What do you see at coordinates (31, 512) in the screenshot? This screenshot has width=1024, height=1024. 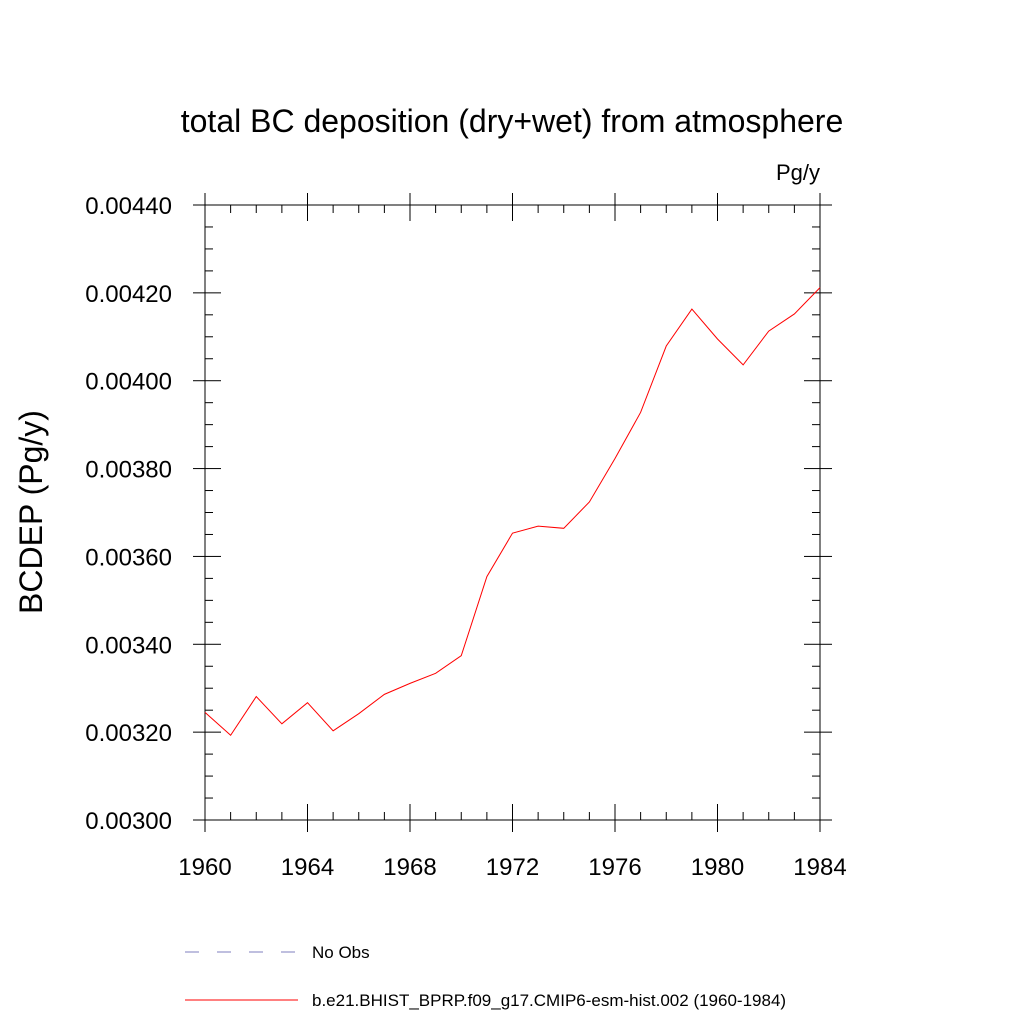 I see `y-axis-label: BCDEP (Pg/y)` at bounding box center [31, 512].